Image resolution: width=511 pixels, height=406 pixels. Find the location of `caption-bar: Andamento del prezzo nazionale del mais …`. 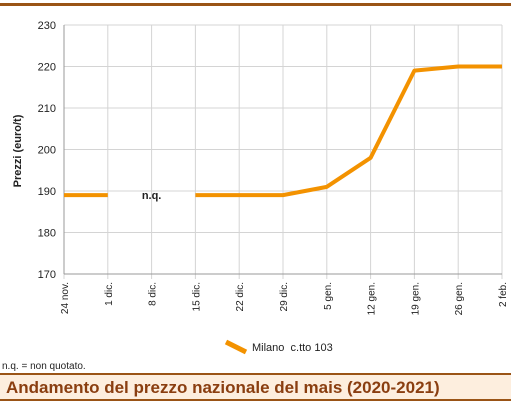

caption-bar: Andamento del prezzo nazionale del mais … is located at coordinates (255, 387).